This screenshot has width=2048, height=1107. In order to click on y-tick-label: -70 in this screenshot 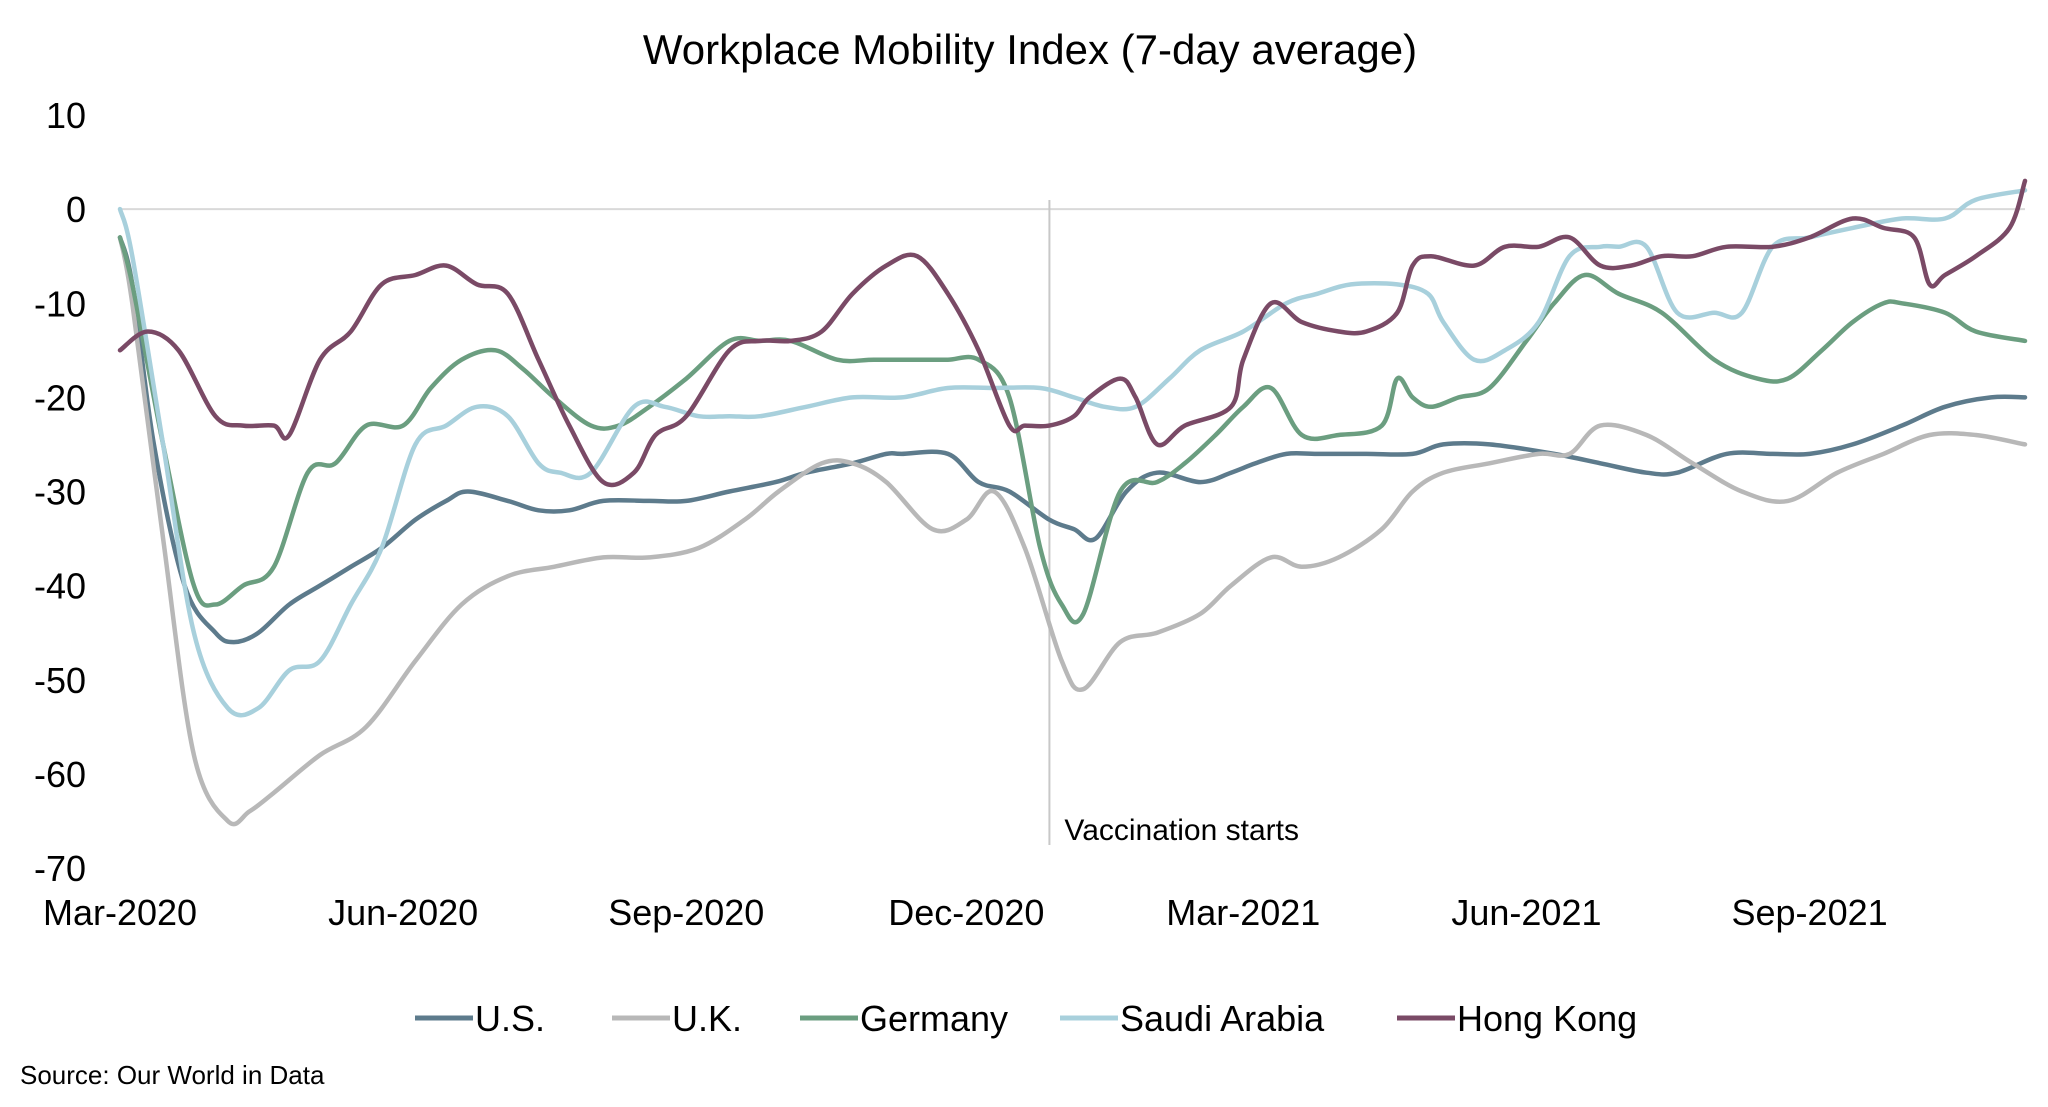, I will do `click(60, 868)`.